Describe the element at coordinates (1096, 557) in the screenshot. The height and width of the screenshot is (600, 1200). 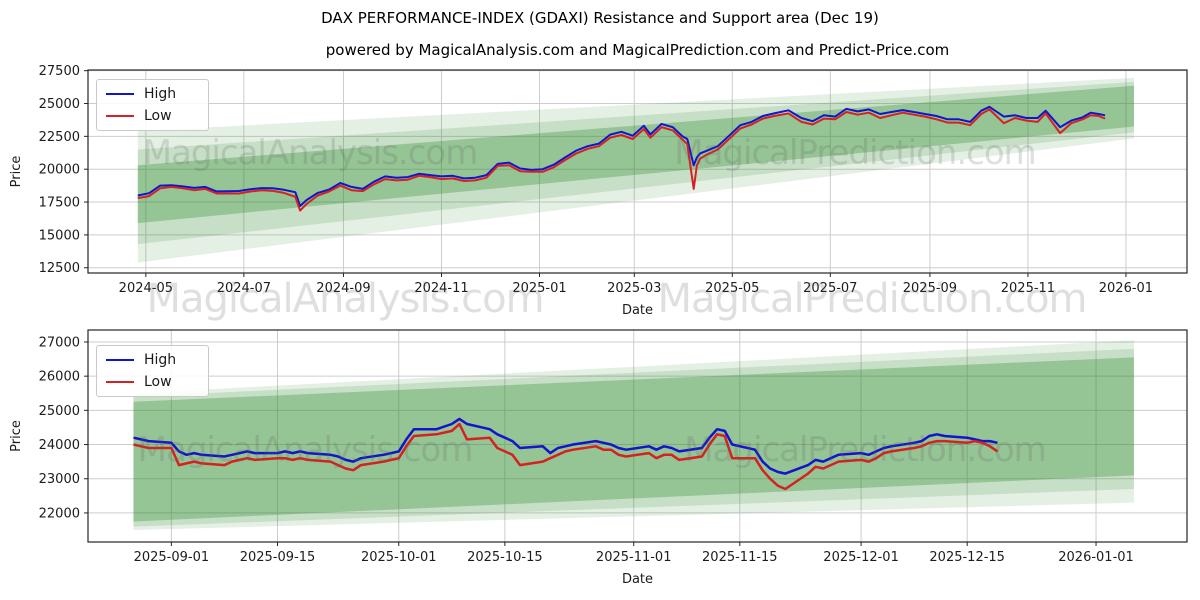
I see `x-tick-label: 2026-01-01` at that location.